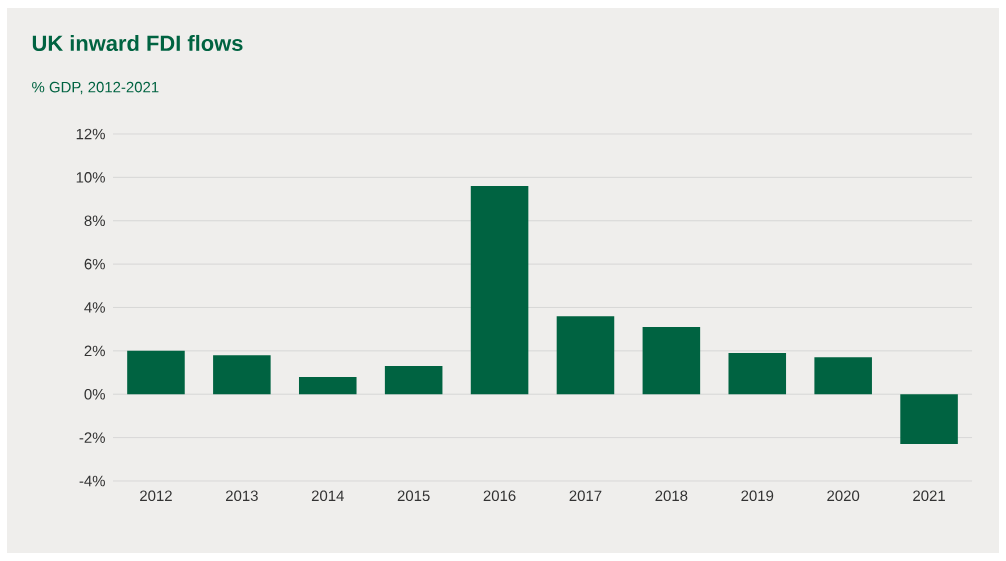  Describe the element at coordinates (843, 496) in the screenshot. I see `x-tick-label: 2020` at that location.